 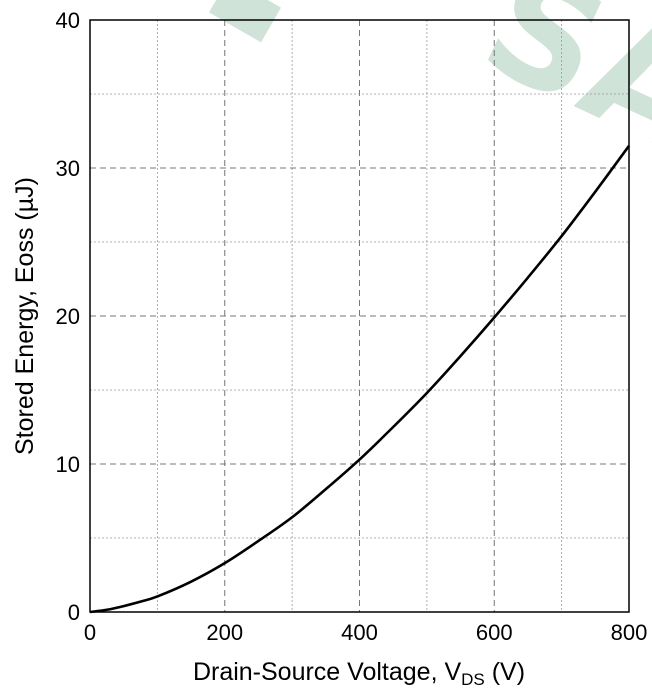 I want to click on watermark-stroke, so click(x=245, y=21).